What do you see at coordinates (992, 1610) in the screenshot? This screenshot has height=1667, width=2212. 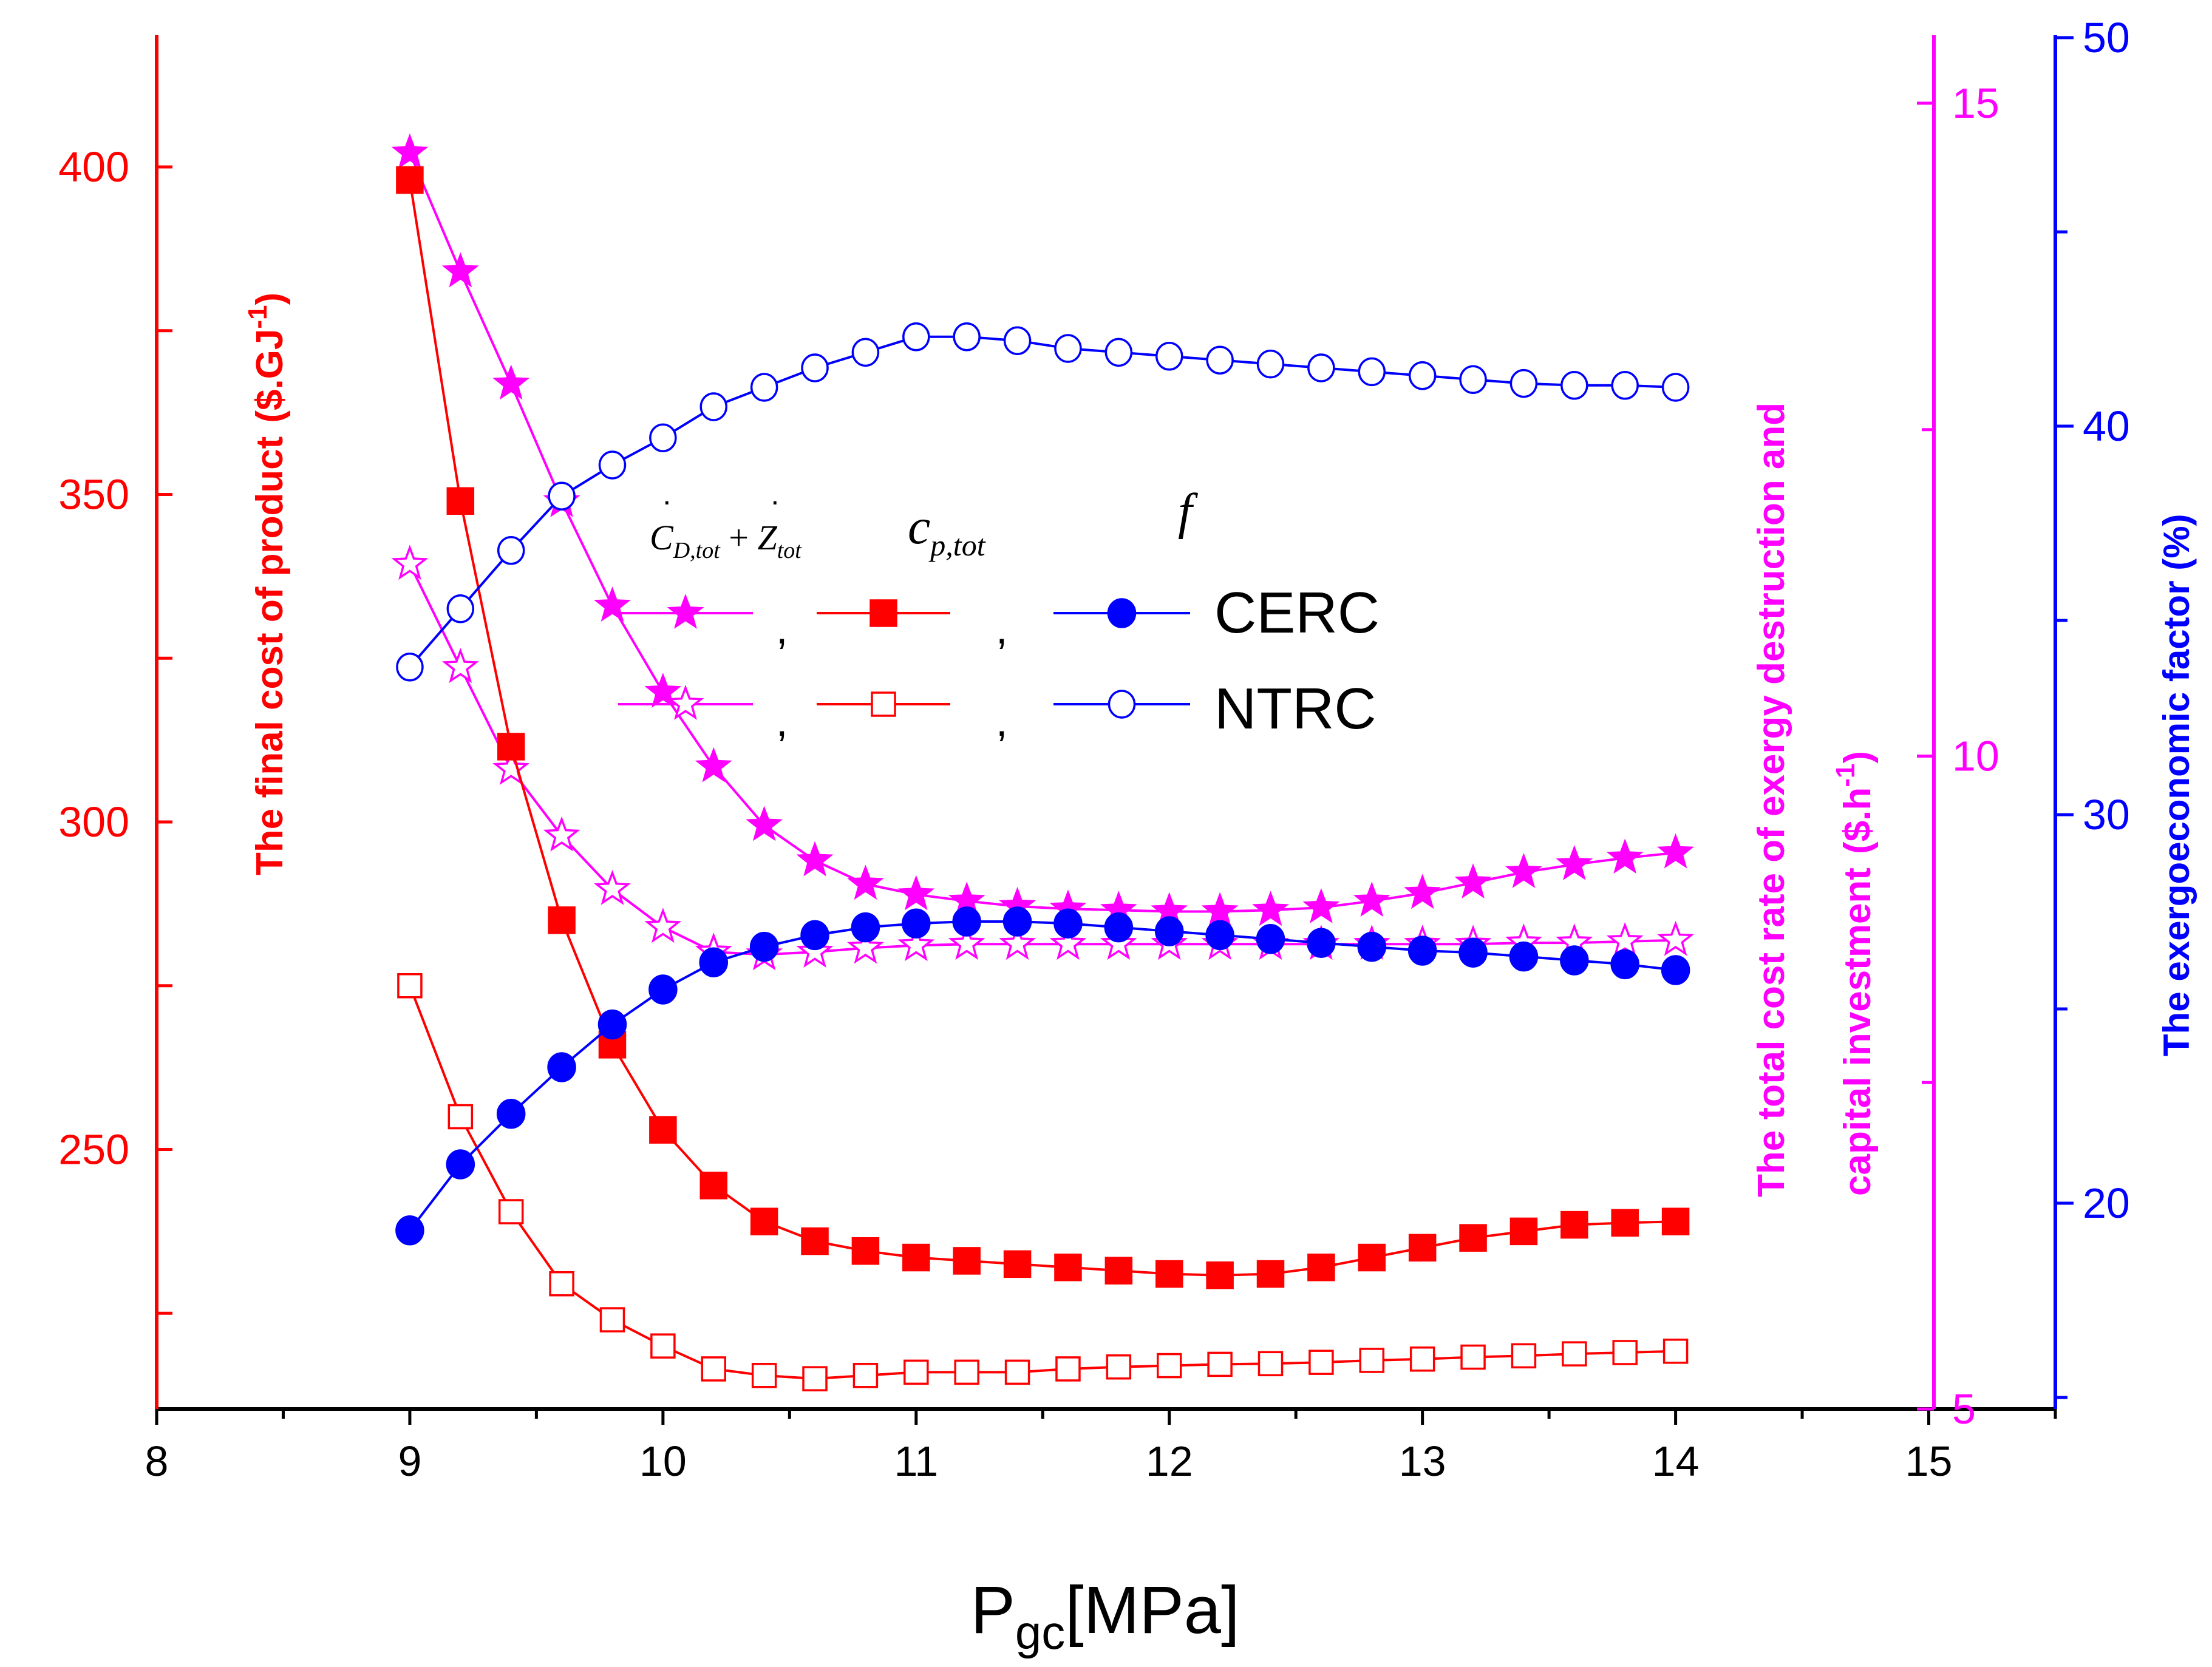 I see `x-axis-label-main: P` at bounding box center [992, 1610].